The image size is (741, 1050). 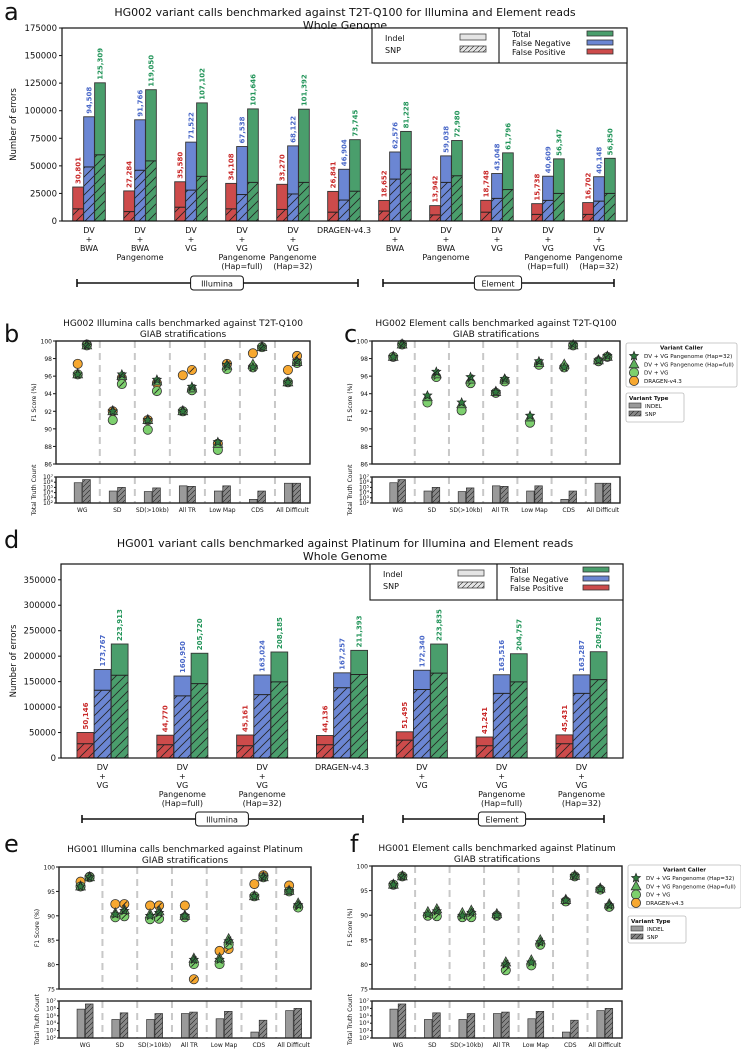 What do you see at coordinates (395, 135) in the screenshot?
I see `false-negative-value-label: 62,576` at bounding box center [395, 135].